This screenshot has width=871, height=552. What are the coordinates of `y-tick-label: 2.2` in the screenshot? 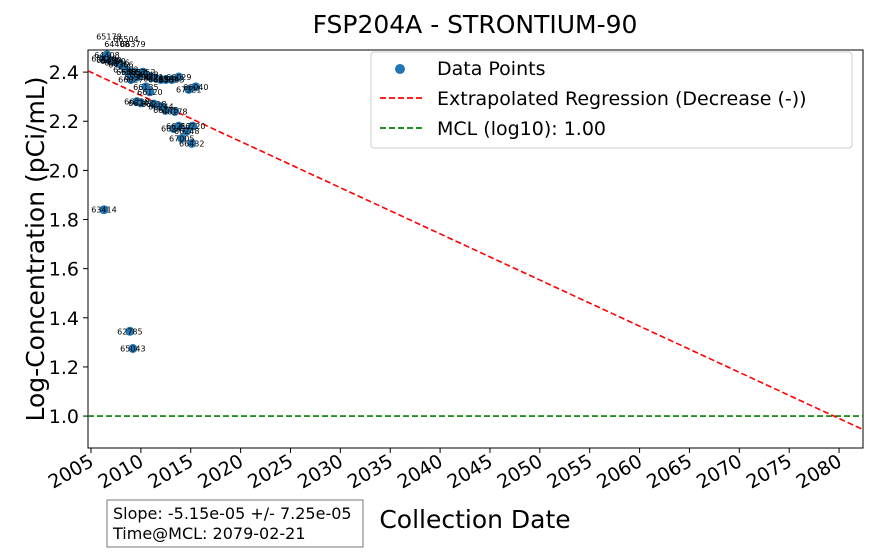 It's located at (64, 122).